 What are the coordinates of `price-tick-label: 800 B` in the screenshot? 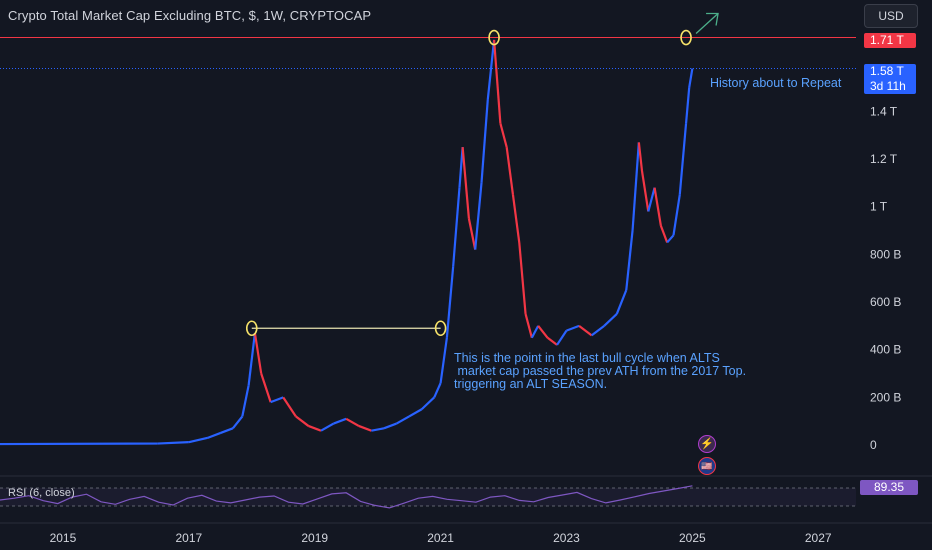 It's located at (885, 254).